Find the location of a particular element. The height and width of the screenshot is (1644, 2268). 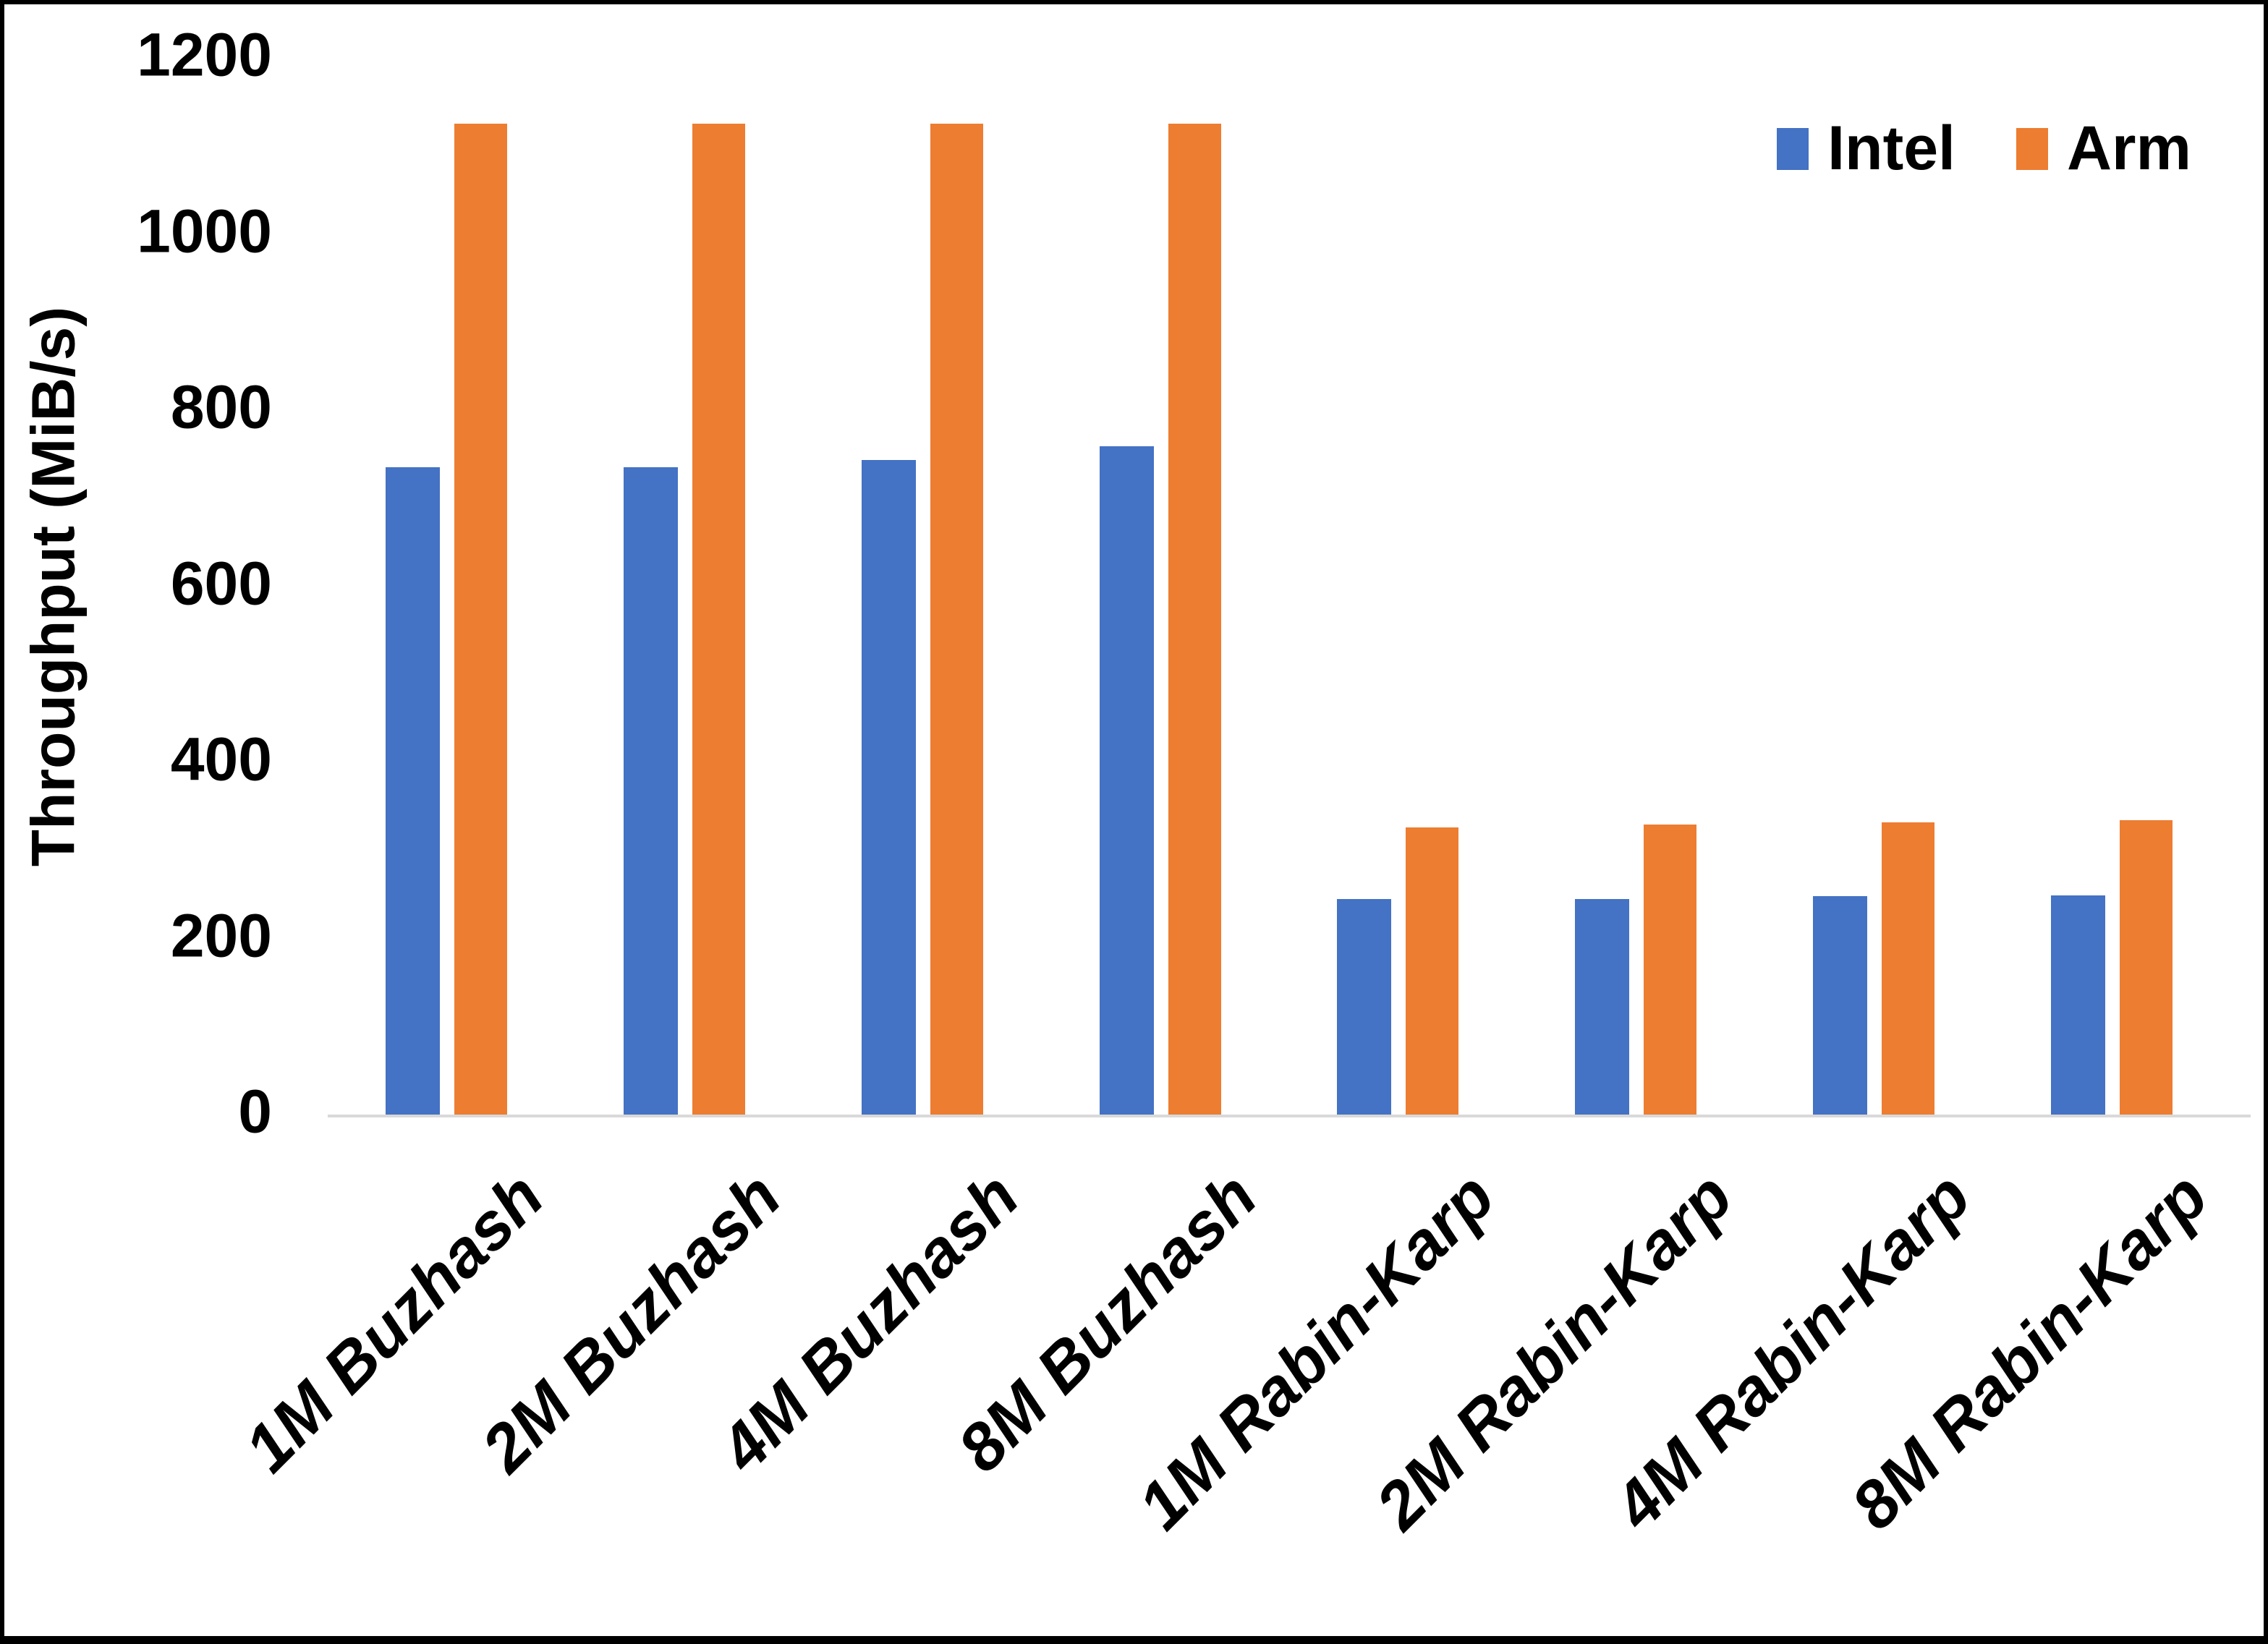

bar-intel-8m-rabin-karp is located at coordinates (2078, 1005).